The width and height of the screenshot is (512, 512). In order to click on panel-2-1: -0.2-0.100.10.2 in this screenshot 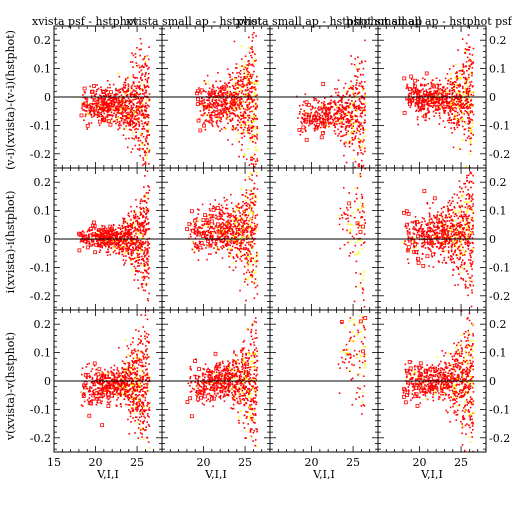, I will do `click(96, 239)`.